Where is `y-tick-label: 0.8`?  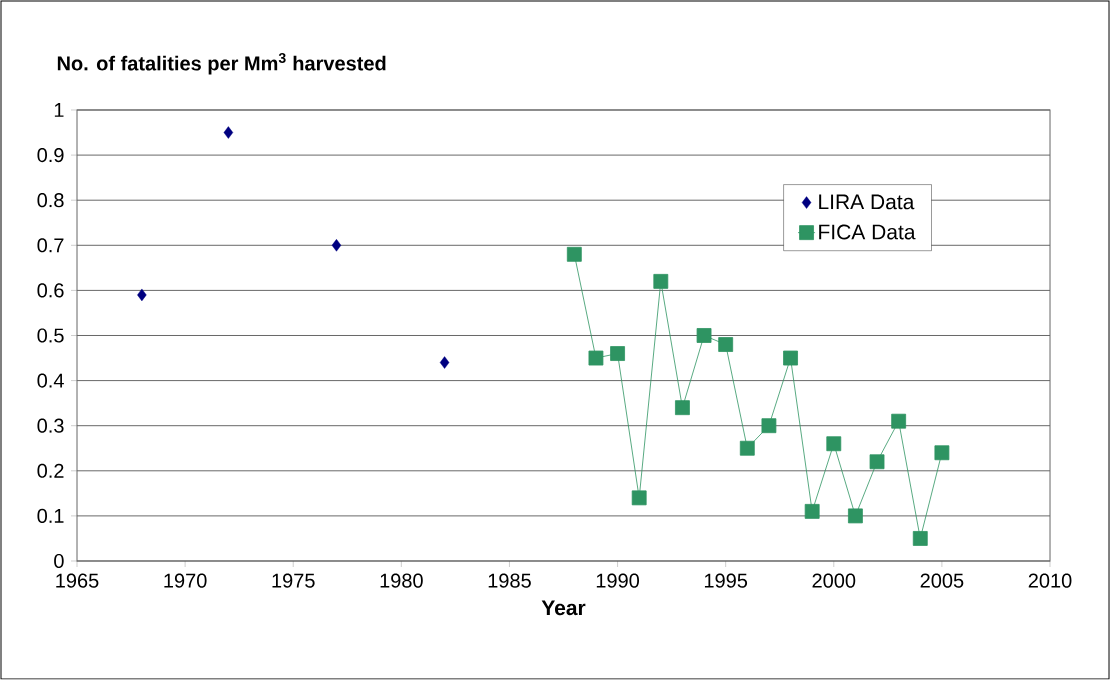 y-tick-label: 0.8 is located at coordinates (50, 200).